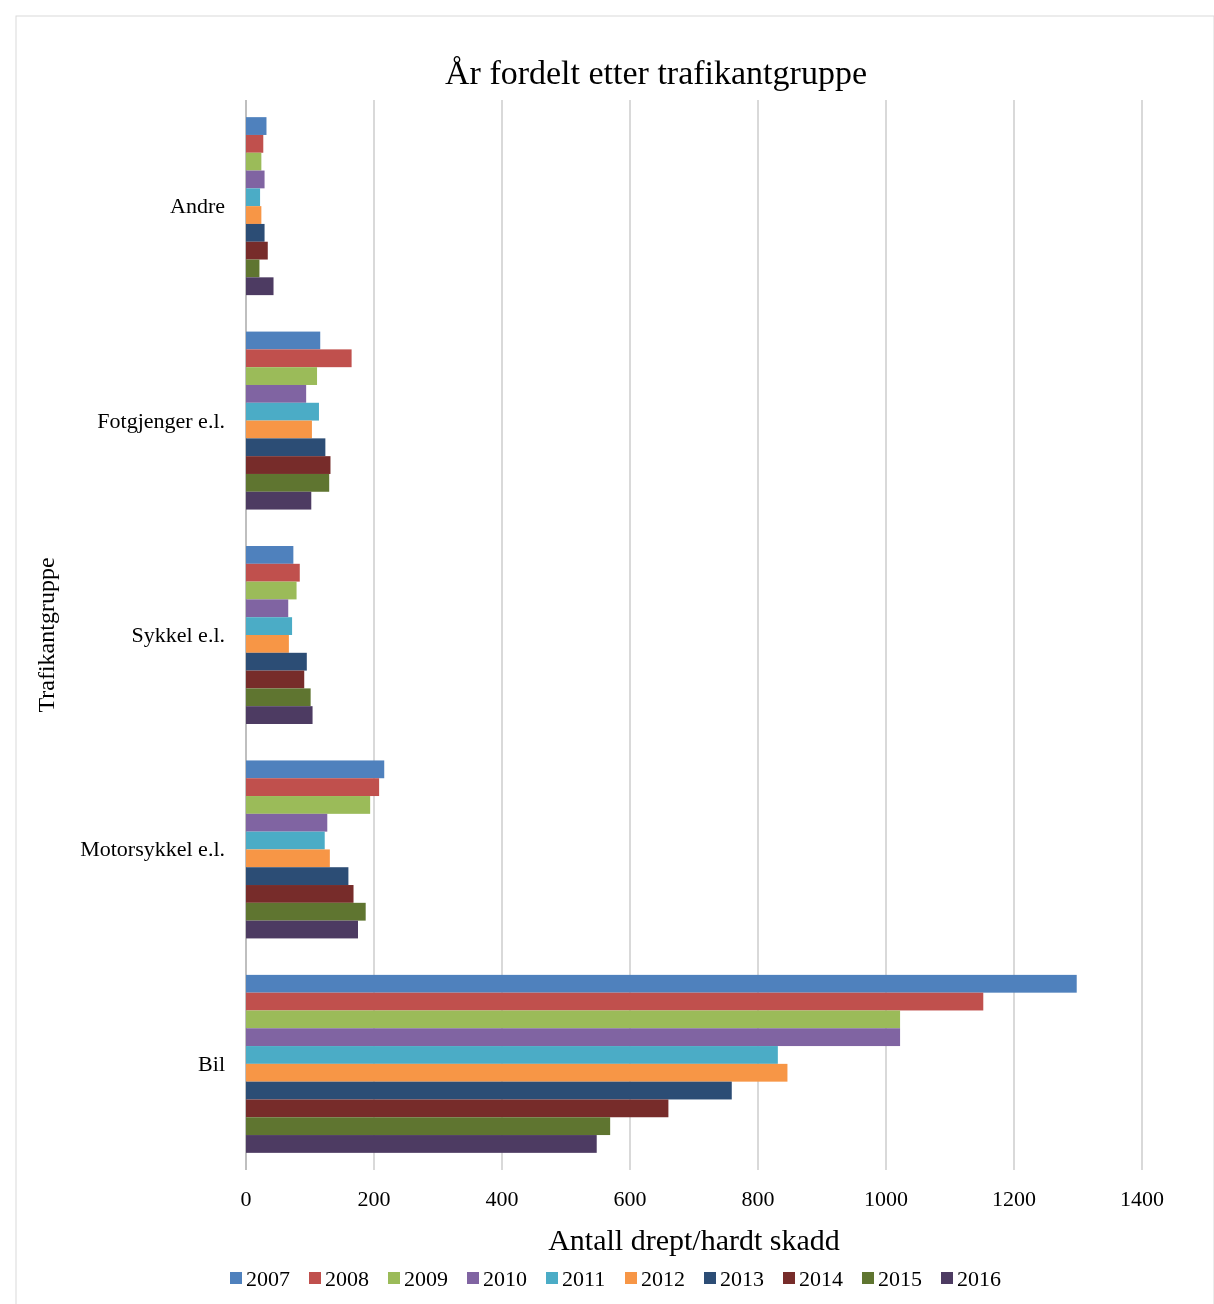 This screenshot has height=1304, width=1214. Describe the element at coordinates (374, 1198) in the screenshot. I see `x-tick-label: 200` at that location.